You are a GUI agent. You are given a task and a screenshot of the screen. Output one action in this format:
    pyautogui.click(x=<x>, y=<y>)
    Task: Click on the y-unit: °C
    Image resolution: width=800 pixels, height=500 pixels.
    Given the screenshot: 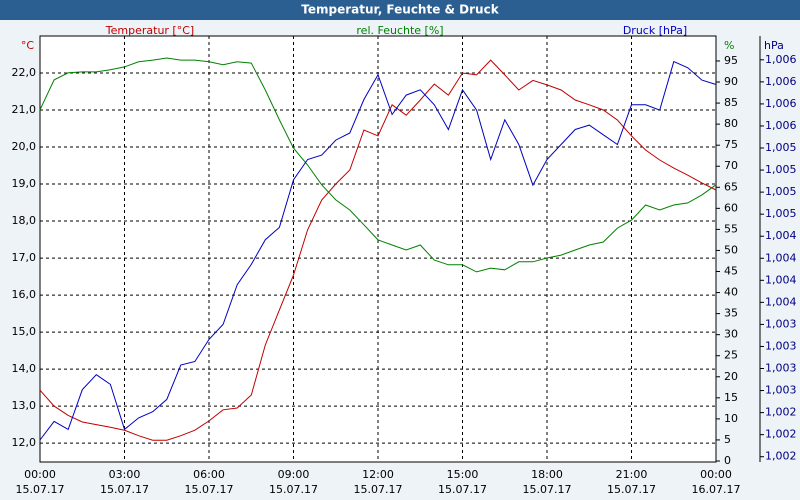 What is the action you would take?
    pyautogui.click(x=28, y=45)
    